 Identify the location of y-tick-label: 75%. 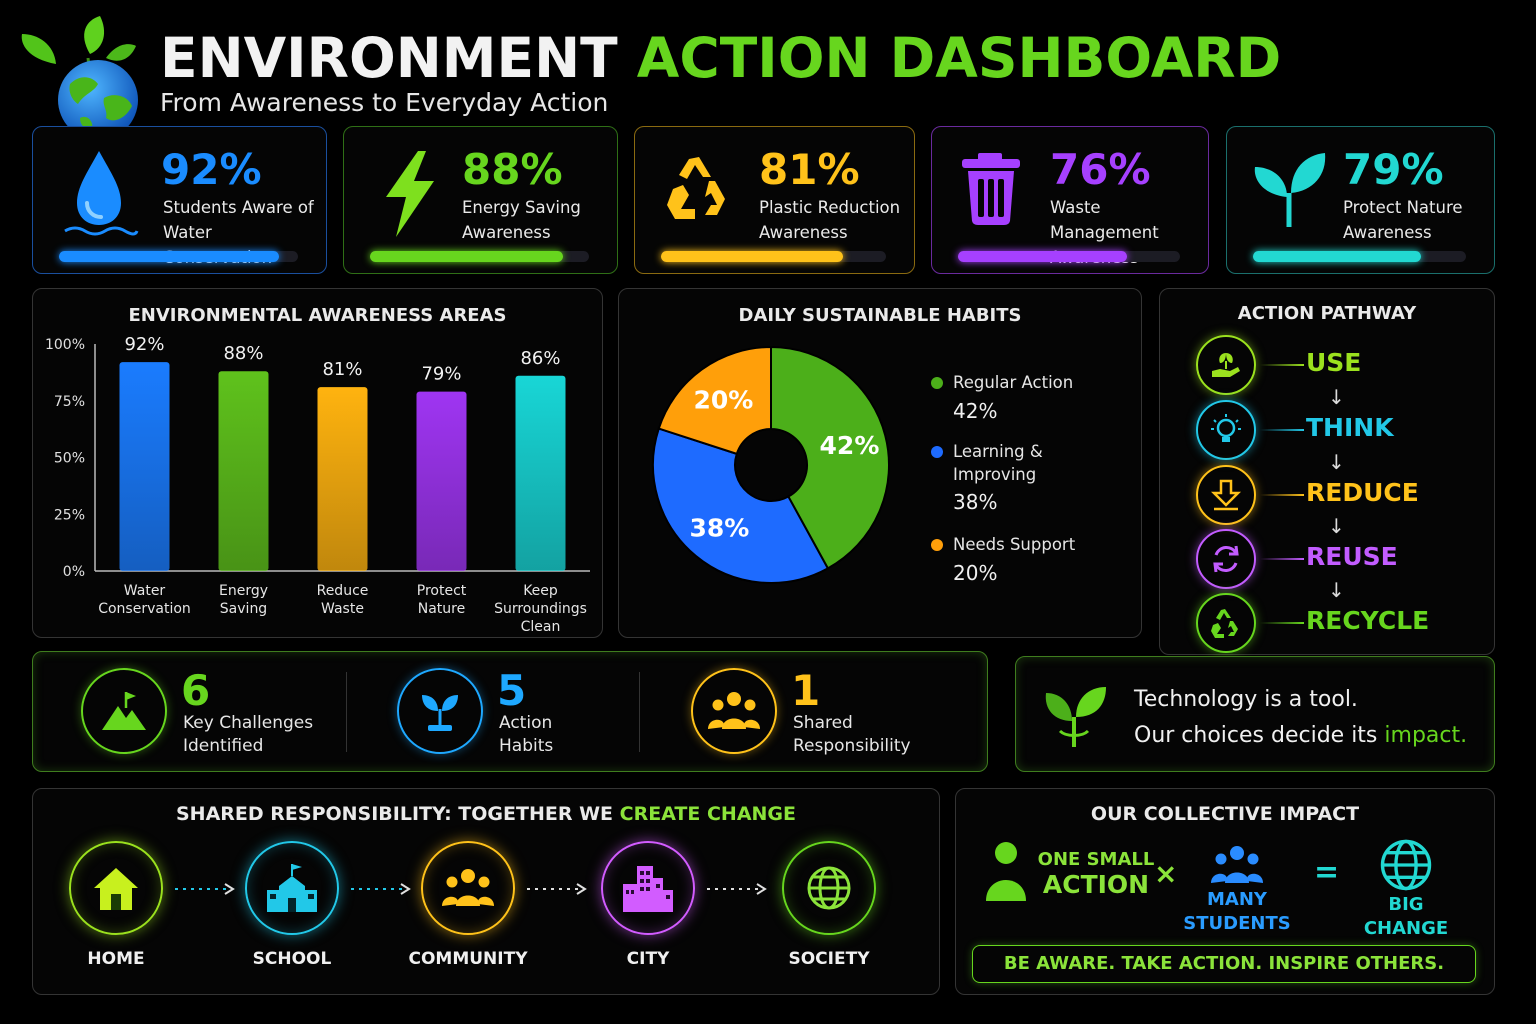
(69, 402).